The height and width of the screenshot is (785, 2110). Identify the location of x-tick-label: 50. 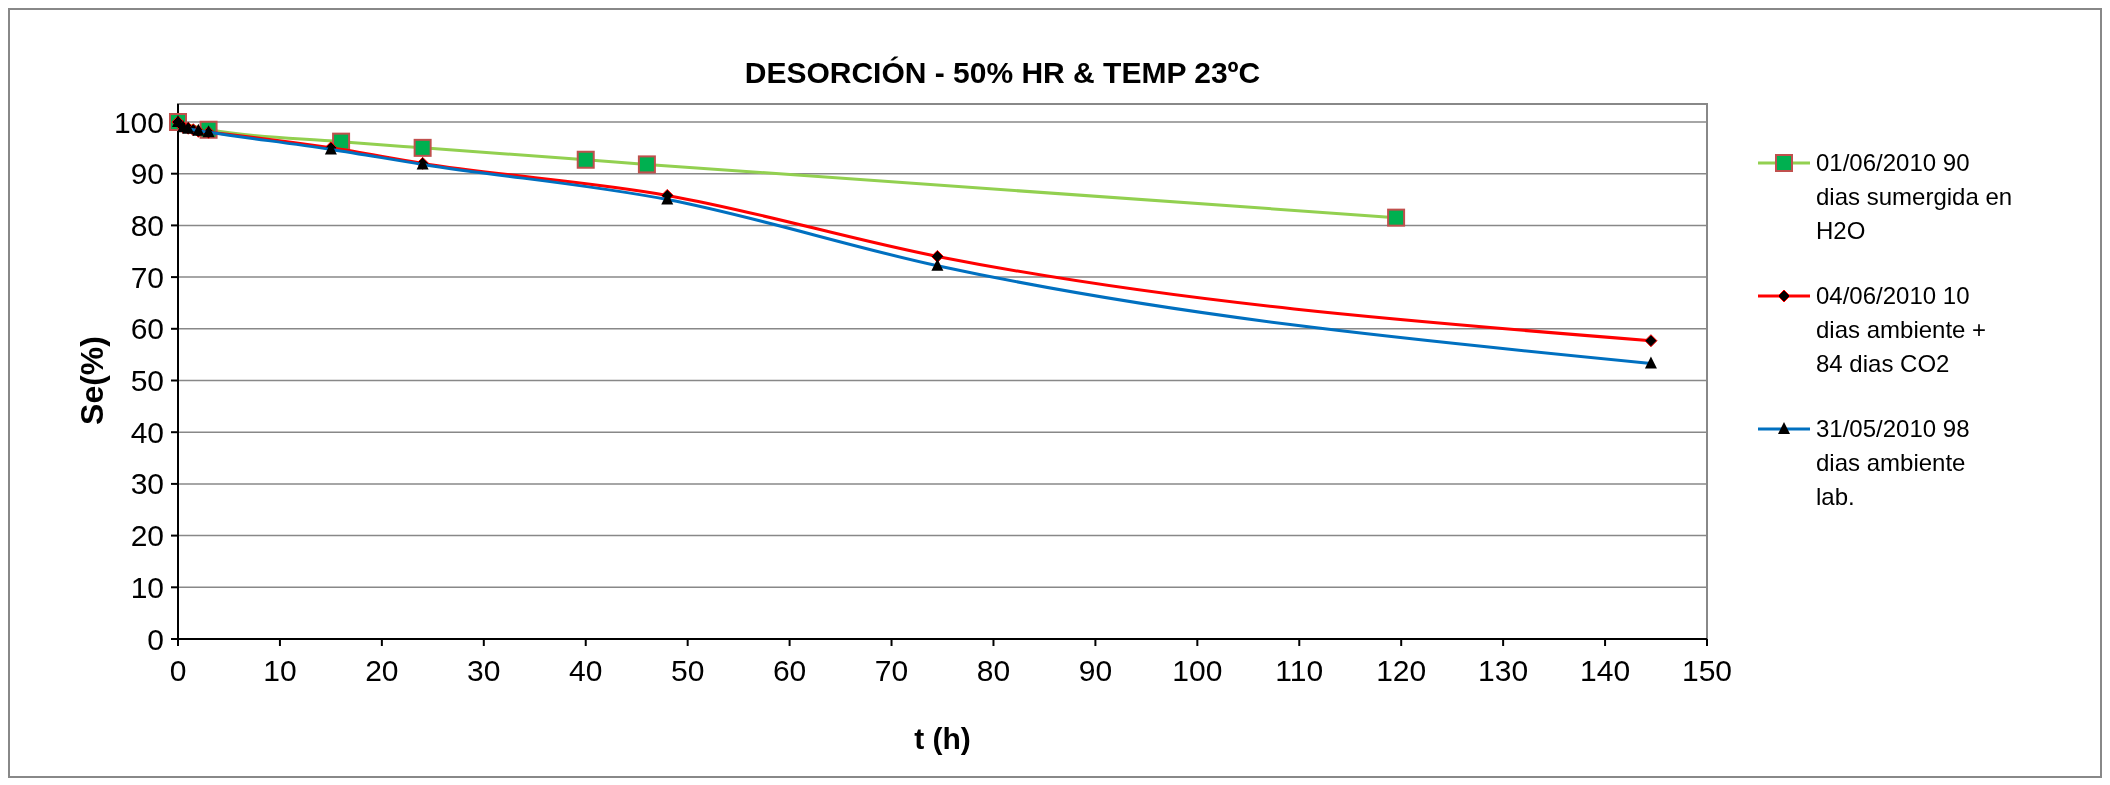
(687, 670).